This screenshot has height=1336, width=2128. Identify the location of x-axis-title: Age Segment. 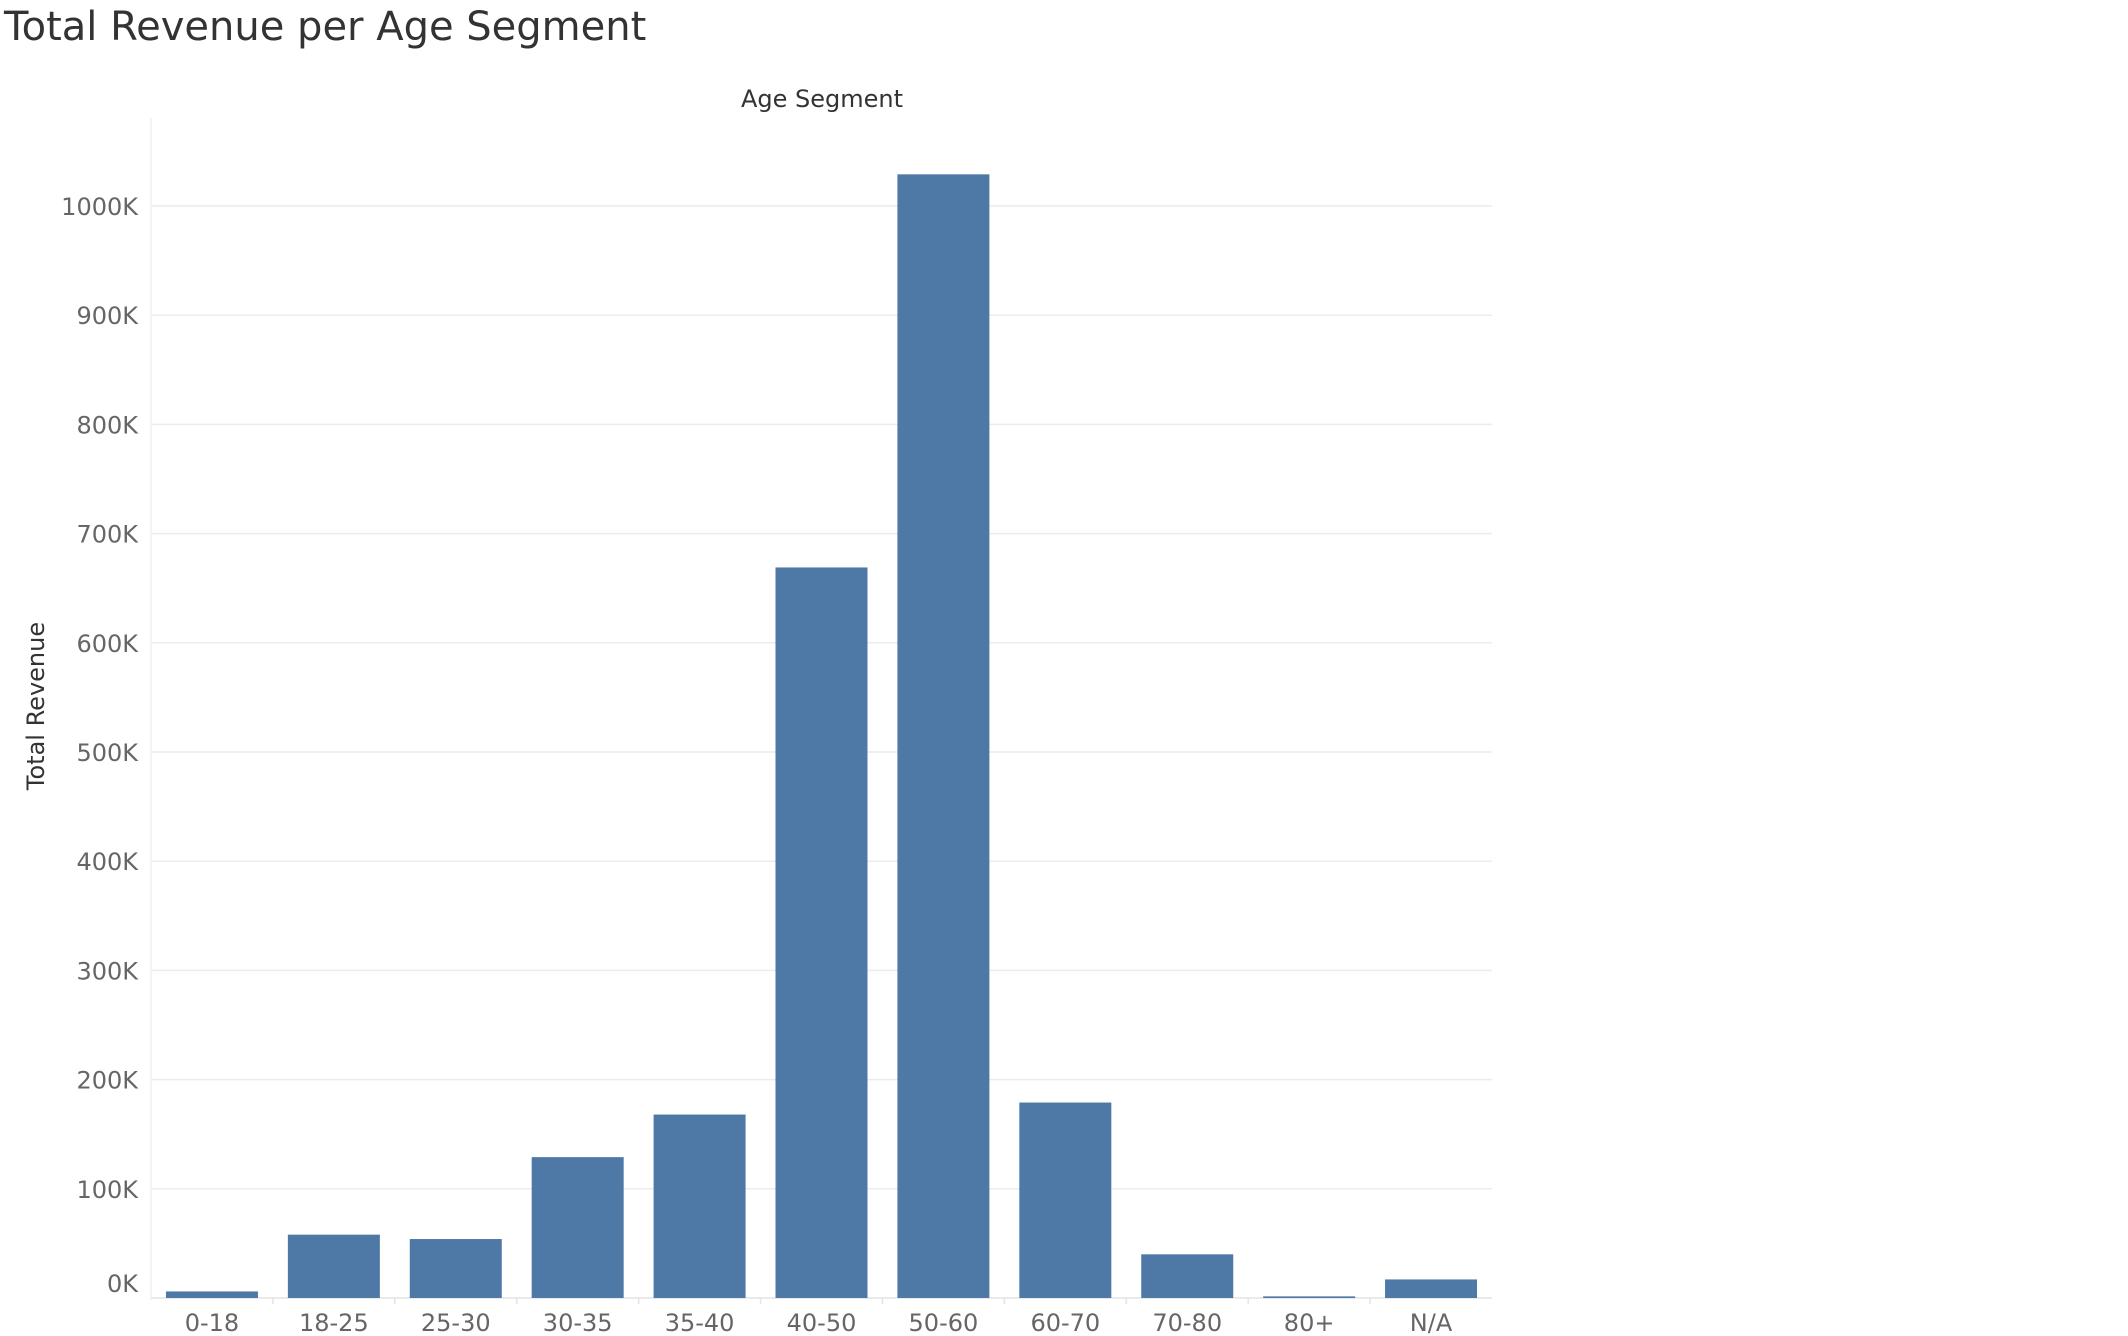
(822, 99).